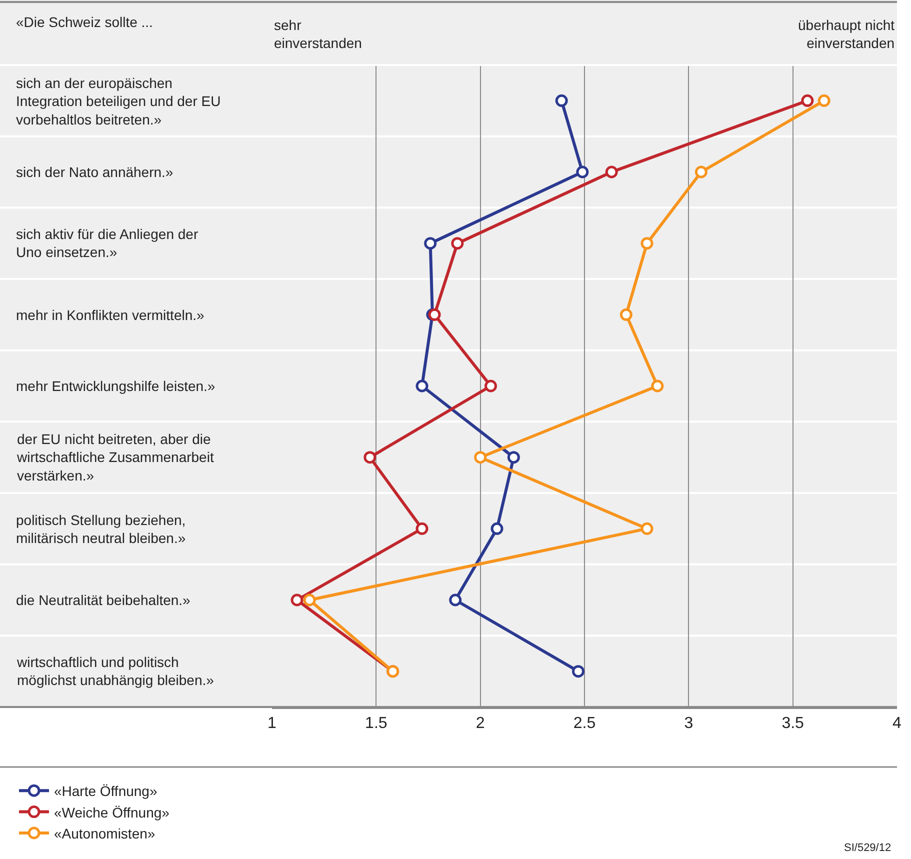 The image size is (911, 859). I want to click on y-tick-label: mehr Entwicklungshilfe leisten.», so click(116, 386).